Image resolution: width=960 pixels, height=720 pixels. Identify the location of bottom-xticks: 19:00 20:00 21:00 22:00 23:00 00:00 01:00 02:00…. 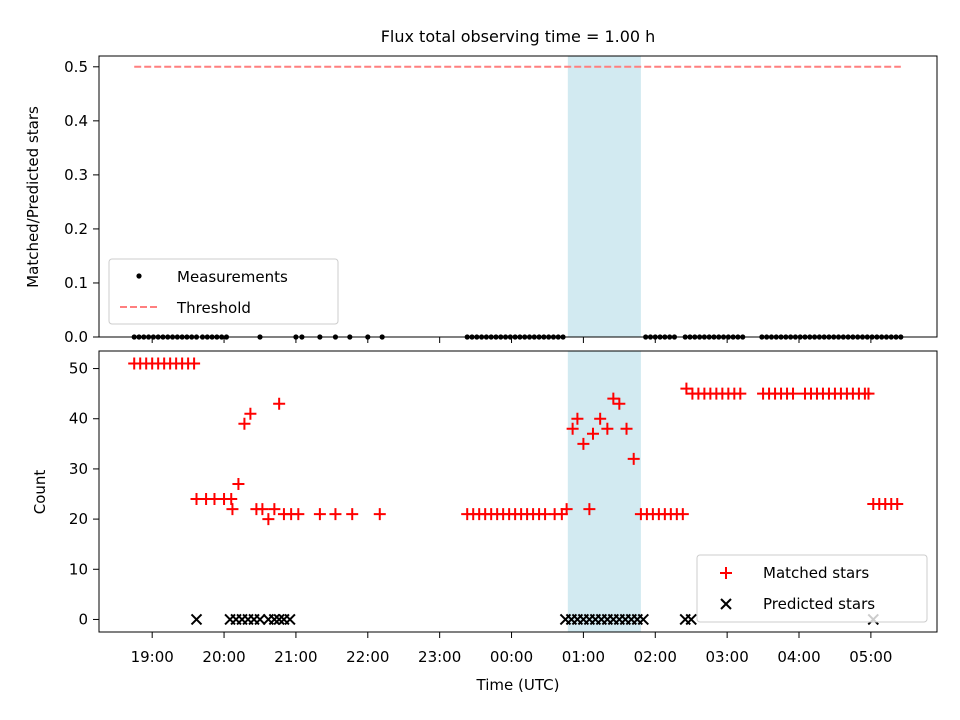
(511, 649).